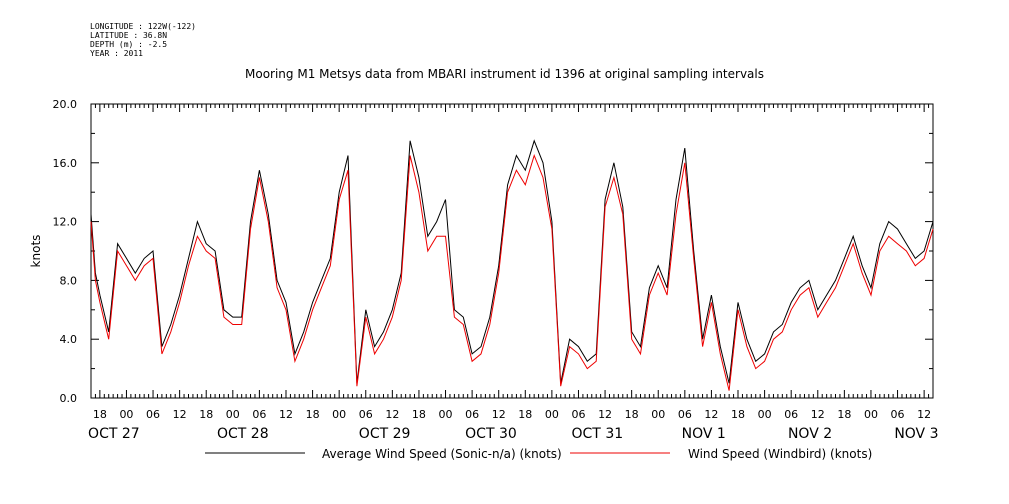  Describe the element at coordinates (704, 434) in the screenshot. I see `x-day-label: NOV 1` at that location.